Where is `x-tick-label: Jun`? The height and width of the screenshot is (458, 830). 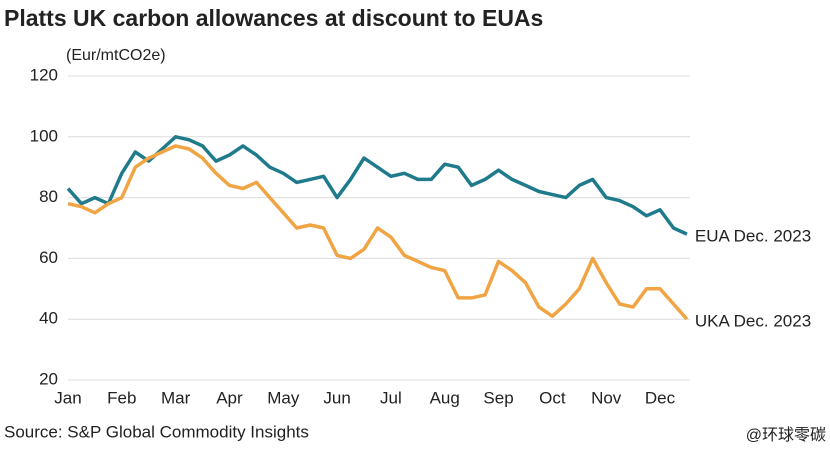 x-tick-label: Jun is located at coordinates (336, 397).